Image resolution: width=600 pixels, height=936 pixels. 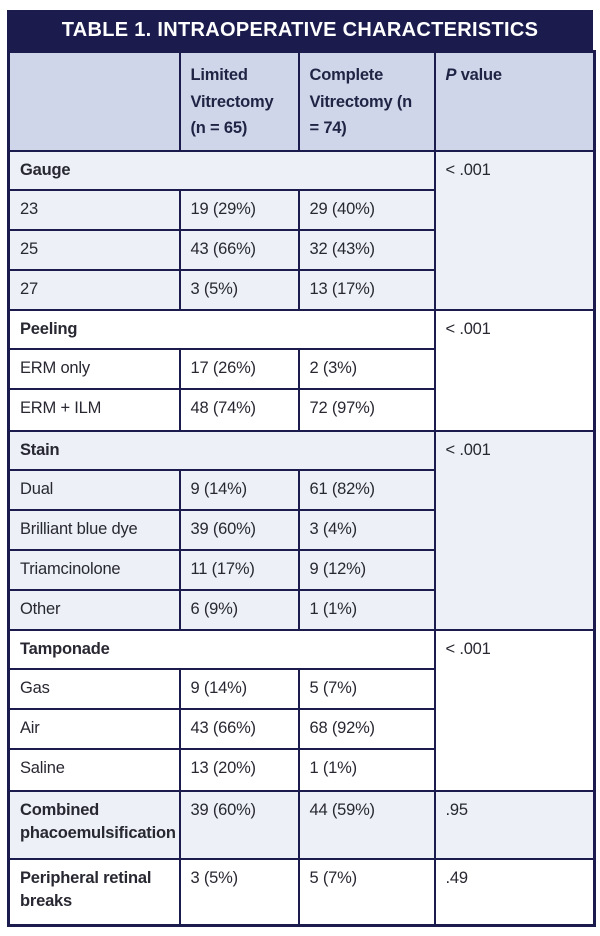 I want to click on p-value-cell: .95, so click(x=514, y=824).